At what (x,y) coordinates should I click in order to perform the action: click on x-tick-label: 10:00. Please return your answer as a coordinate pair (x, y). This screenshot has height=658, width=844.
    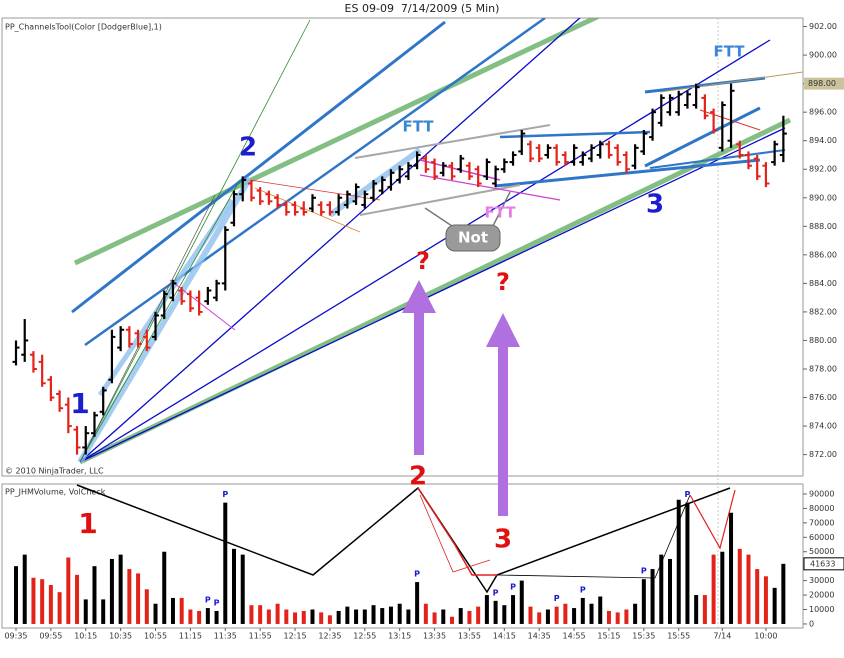
    Looking at the image, I should click on (765, 636).